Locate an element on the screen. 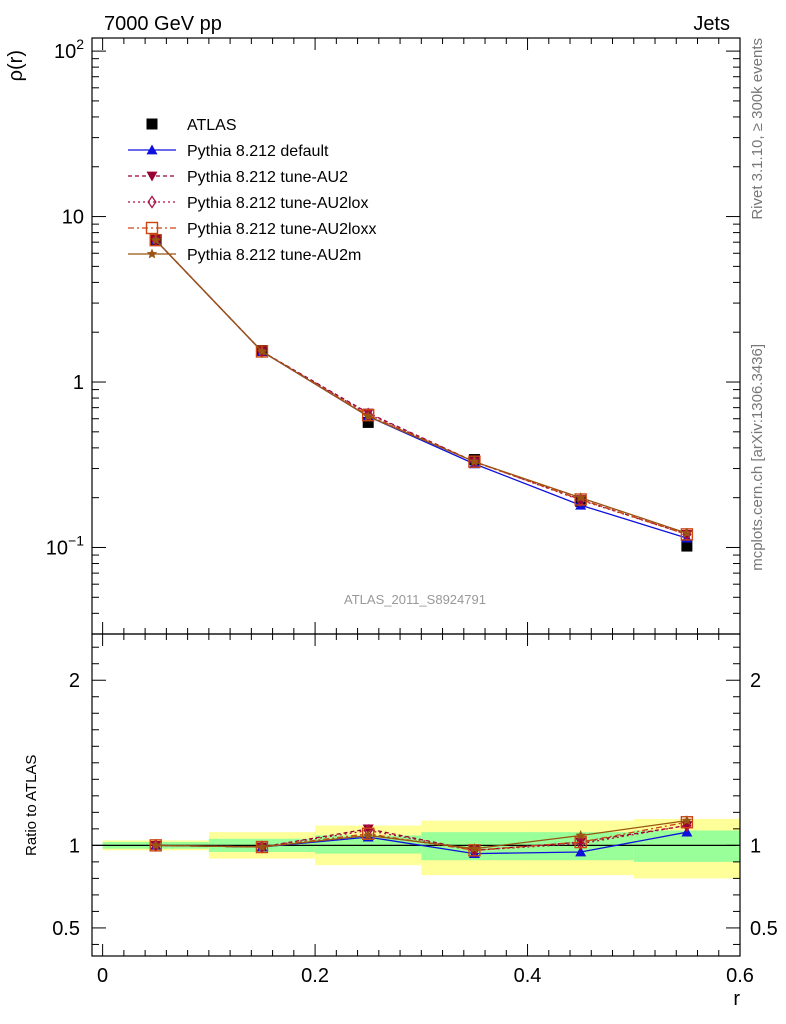  header-left: 7000 GeV pp is located at coordinates (163, 24).